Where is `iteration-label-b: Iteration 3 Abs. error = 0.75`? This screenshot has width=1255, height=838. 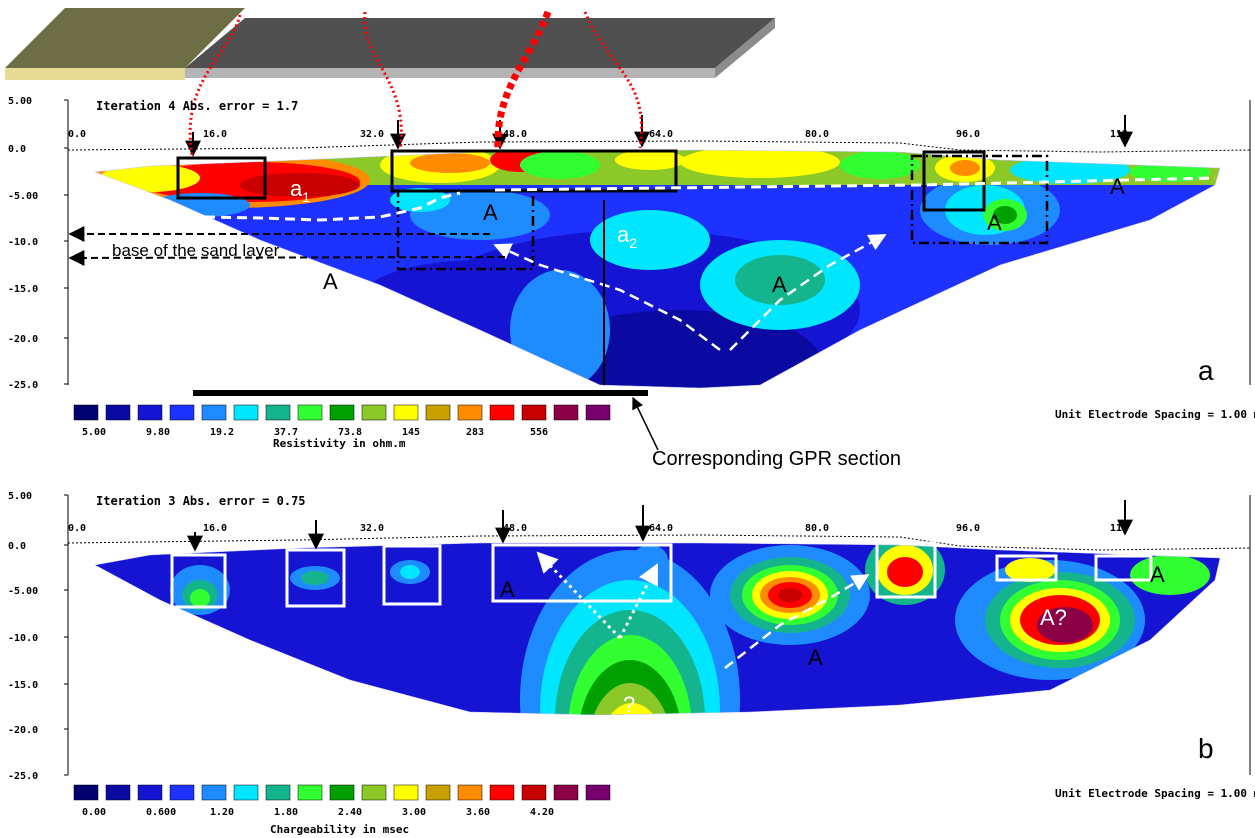 iteration-label-b: Iteration 3 Abs. error = 0.75 is located at coordinates (201, 501).